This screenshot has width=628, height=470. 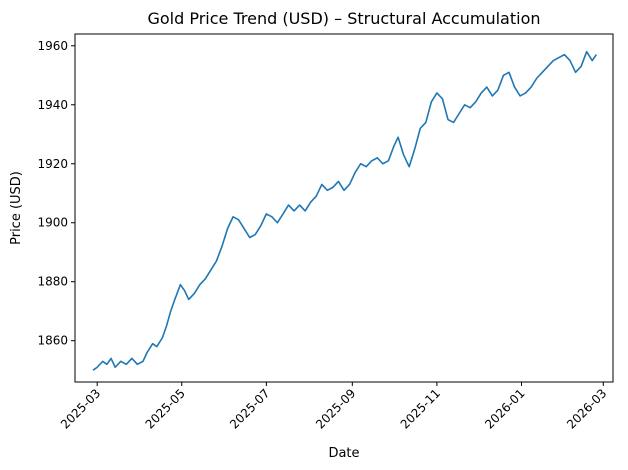 What do you see at coordinates (52, 46) in the screenshot?
I see `y-tick-label: 1960` at bounding box center [52, 46].